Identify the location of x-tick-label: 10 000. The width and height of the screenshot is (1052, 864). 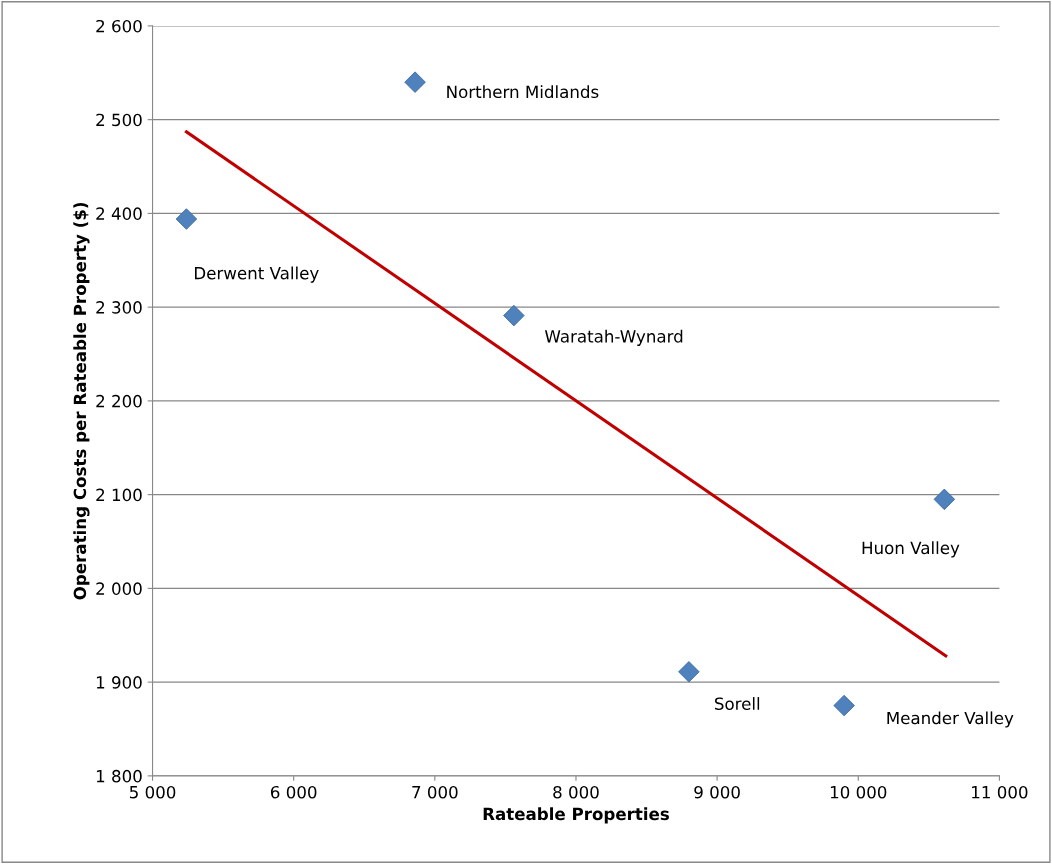
(858, 792).